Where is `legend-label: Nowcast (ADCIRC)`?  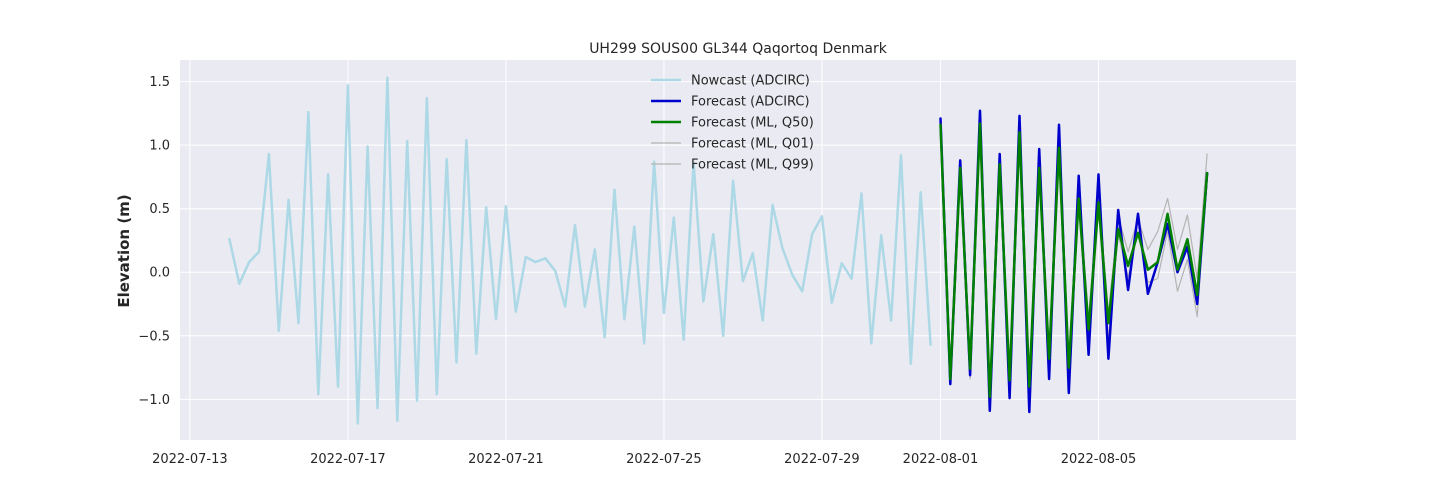 legend-label: Nowcast (ADCIRC) is located at coordinates (750, 81).